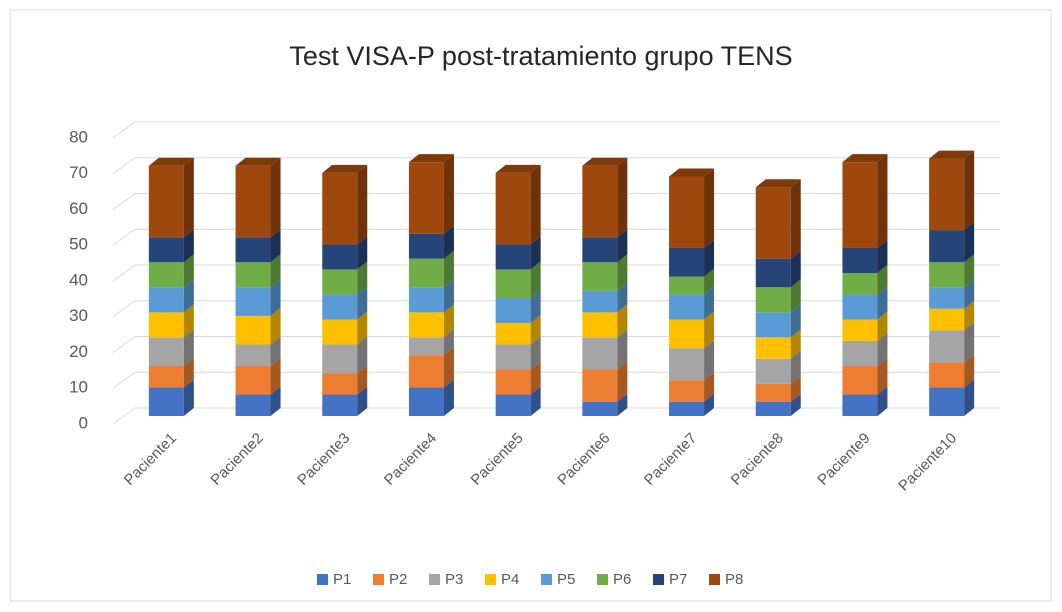 The width and height of the screenshot is (1062, 612). Describe the element at coordinates (78, 208) in the screenshot. I see `y-tick-label: 60` at that location.